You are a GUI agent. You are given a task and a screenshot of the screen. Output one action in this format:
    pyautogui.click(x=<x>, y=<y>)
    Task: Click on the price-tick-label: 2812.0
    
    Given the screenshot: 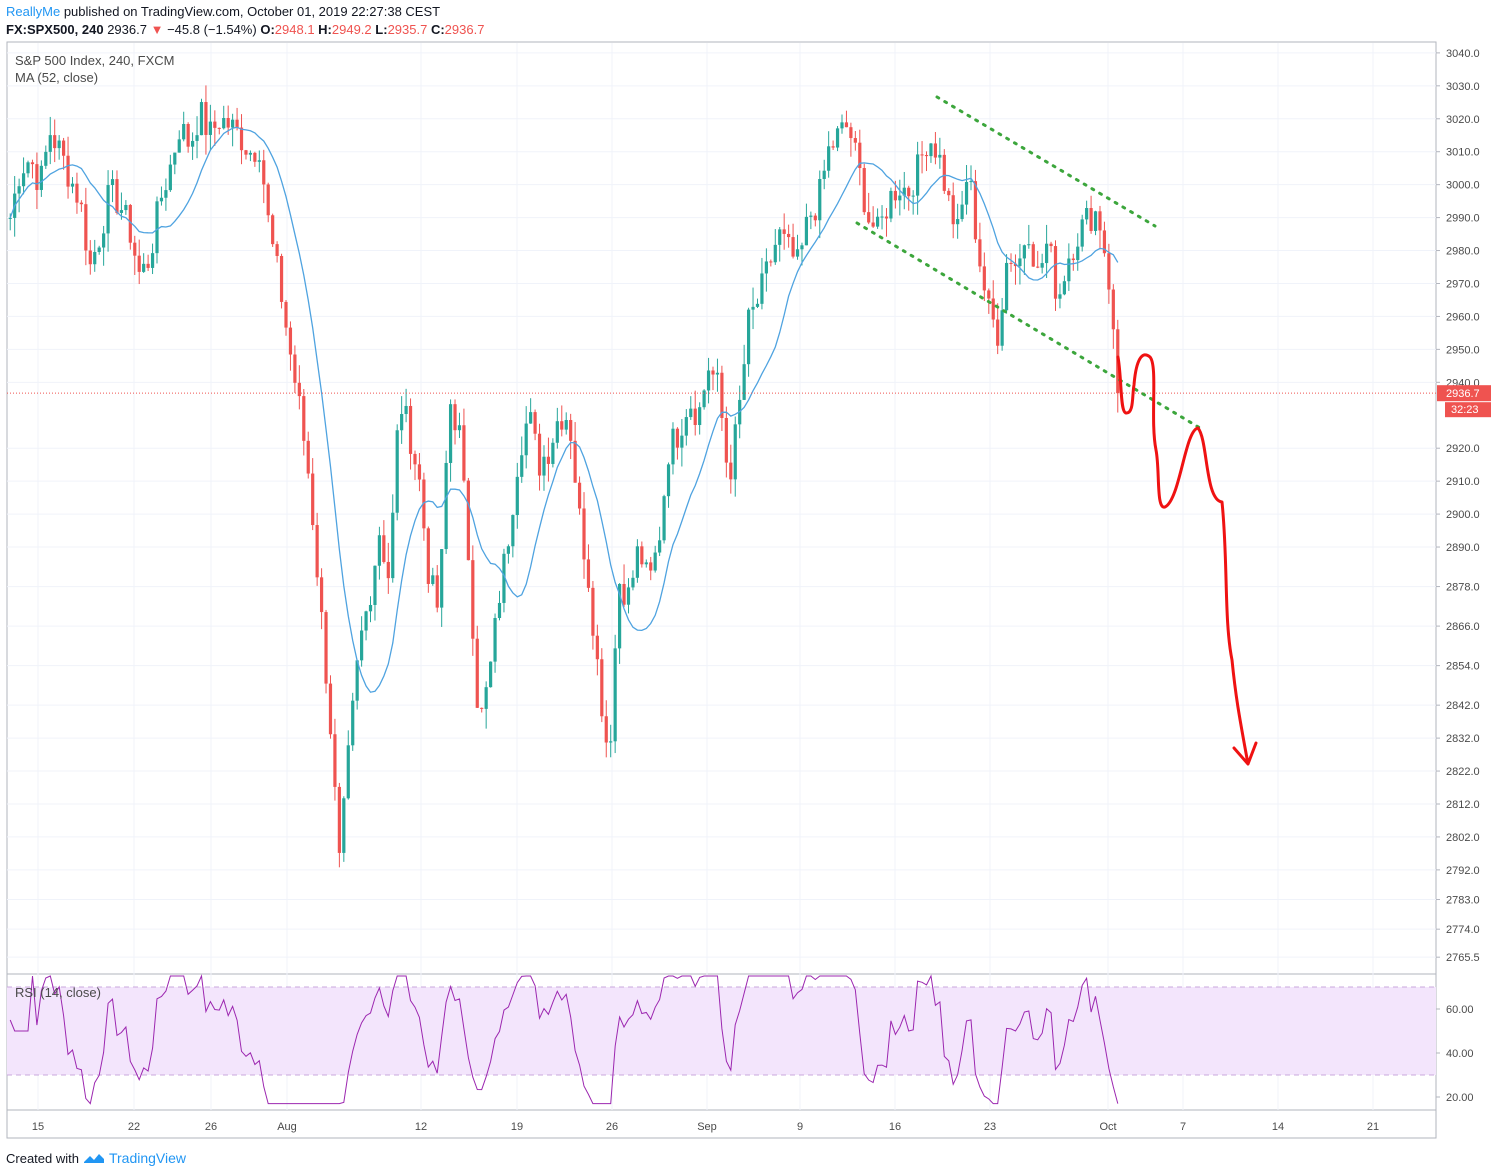 What is the action you would take?
    pyautogui.click(x=1463, y=805)
    